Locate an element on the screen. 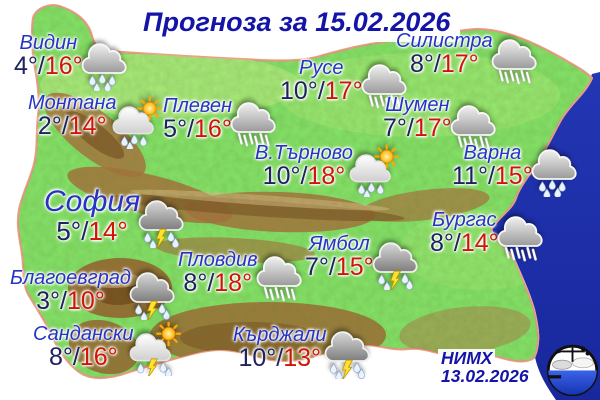  city-forecast-13: Благоевград 3°/10° is located at coordinates (95, 294).